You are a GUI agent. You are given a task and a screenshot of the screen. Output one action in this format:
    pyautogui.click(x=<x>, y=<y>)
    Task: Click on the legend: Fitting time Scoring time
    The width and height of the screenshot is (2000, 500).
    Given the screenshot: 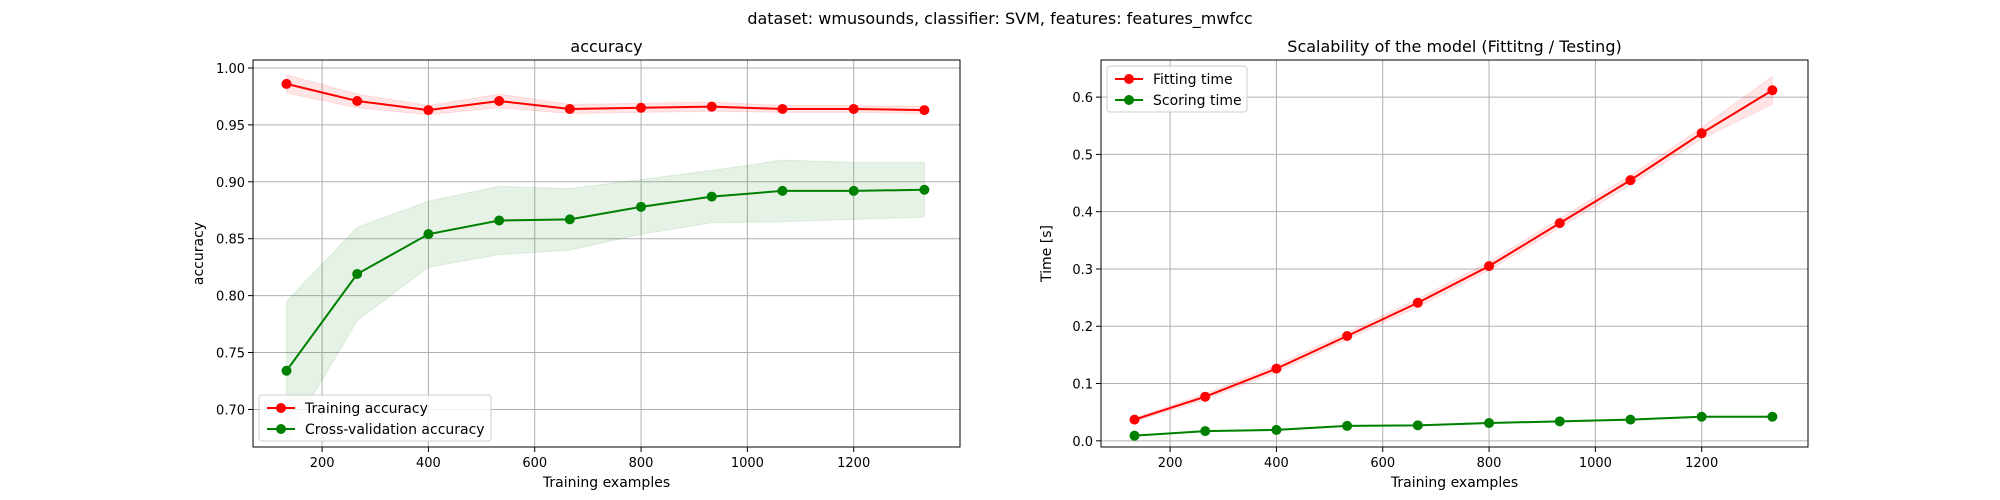 What is the action you would take?
    pyautogui.click(x=1177, y=89)
    